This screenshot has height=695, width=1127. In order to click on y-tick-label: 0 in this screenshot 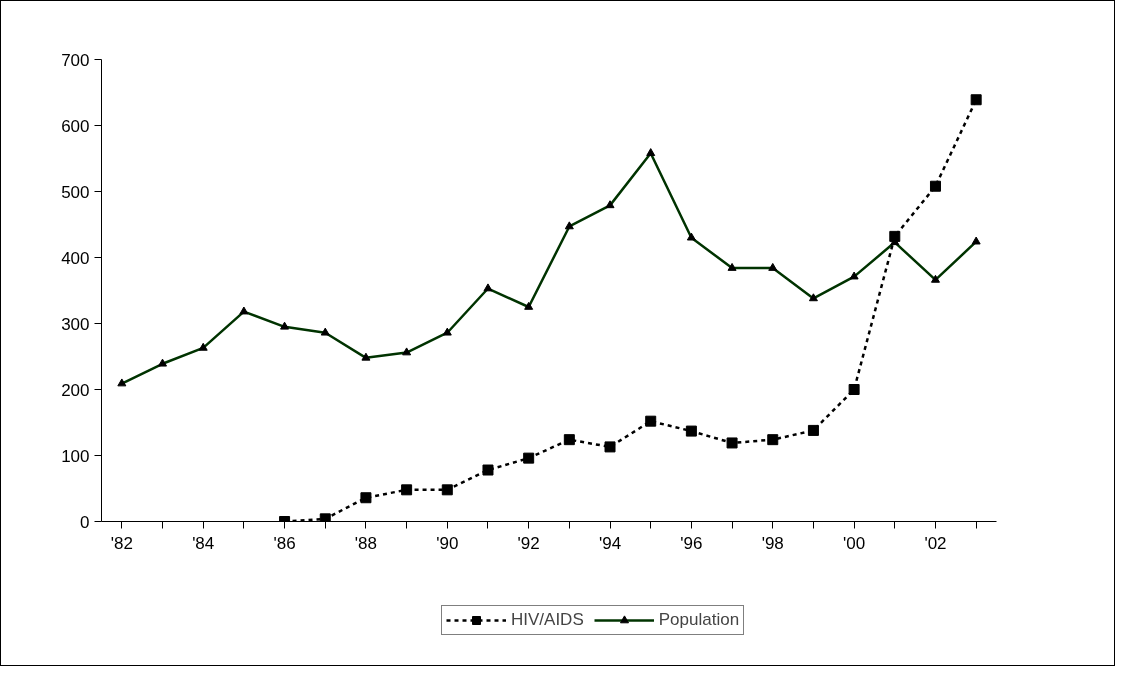, I will do `click(85, 522)`.